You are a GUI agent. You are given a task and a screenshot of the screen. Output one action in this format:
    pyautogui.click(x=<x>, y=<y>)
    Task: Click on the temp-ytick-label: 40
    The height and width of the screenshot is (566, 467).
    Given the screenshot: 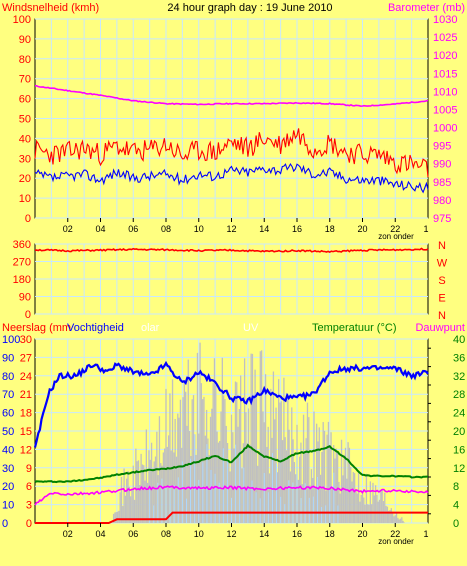 What is the action you would take?
    pyautogui.click(x=459, y=340)
    